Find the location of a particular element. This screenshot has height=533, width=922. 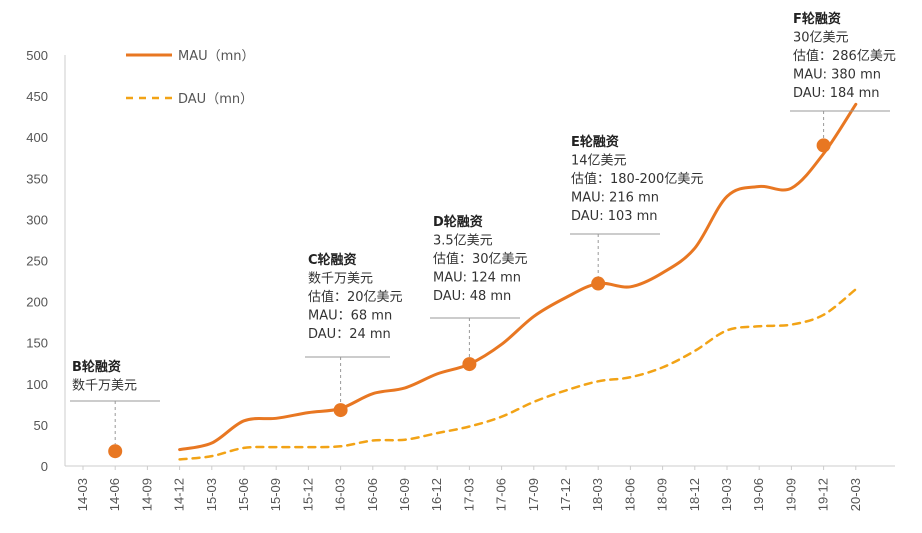

annotation-line: 14亿美元 is located at coordinates (599, 161).